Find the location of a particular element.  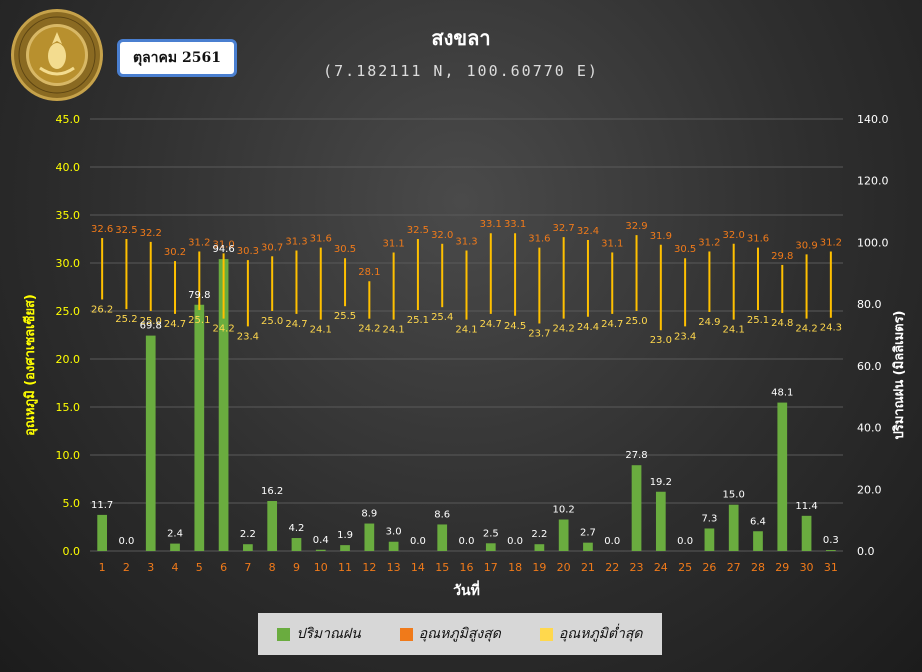

y-left-tick-label: 10.0 is located at coordinates (68, 455).